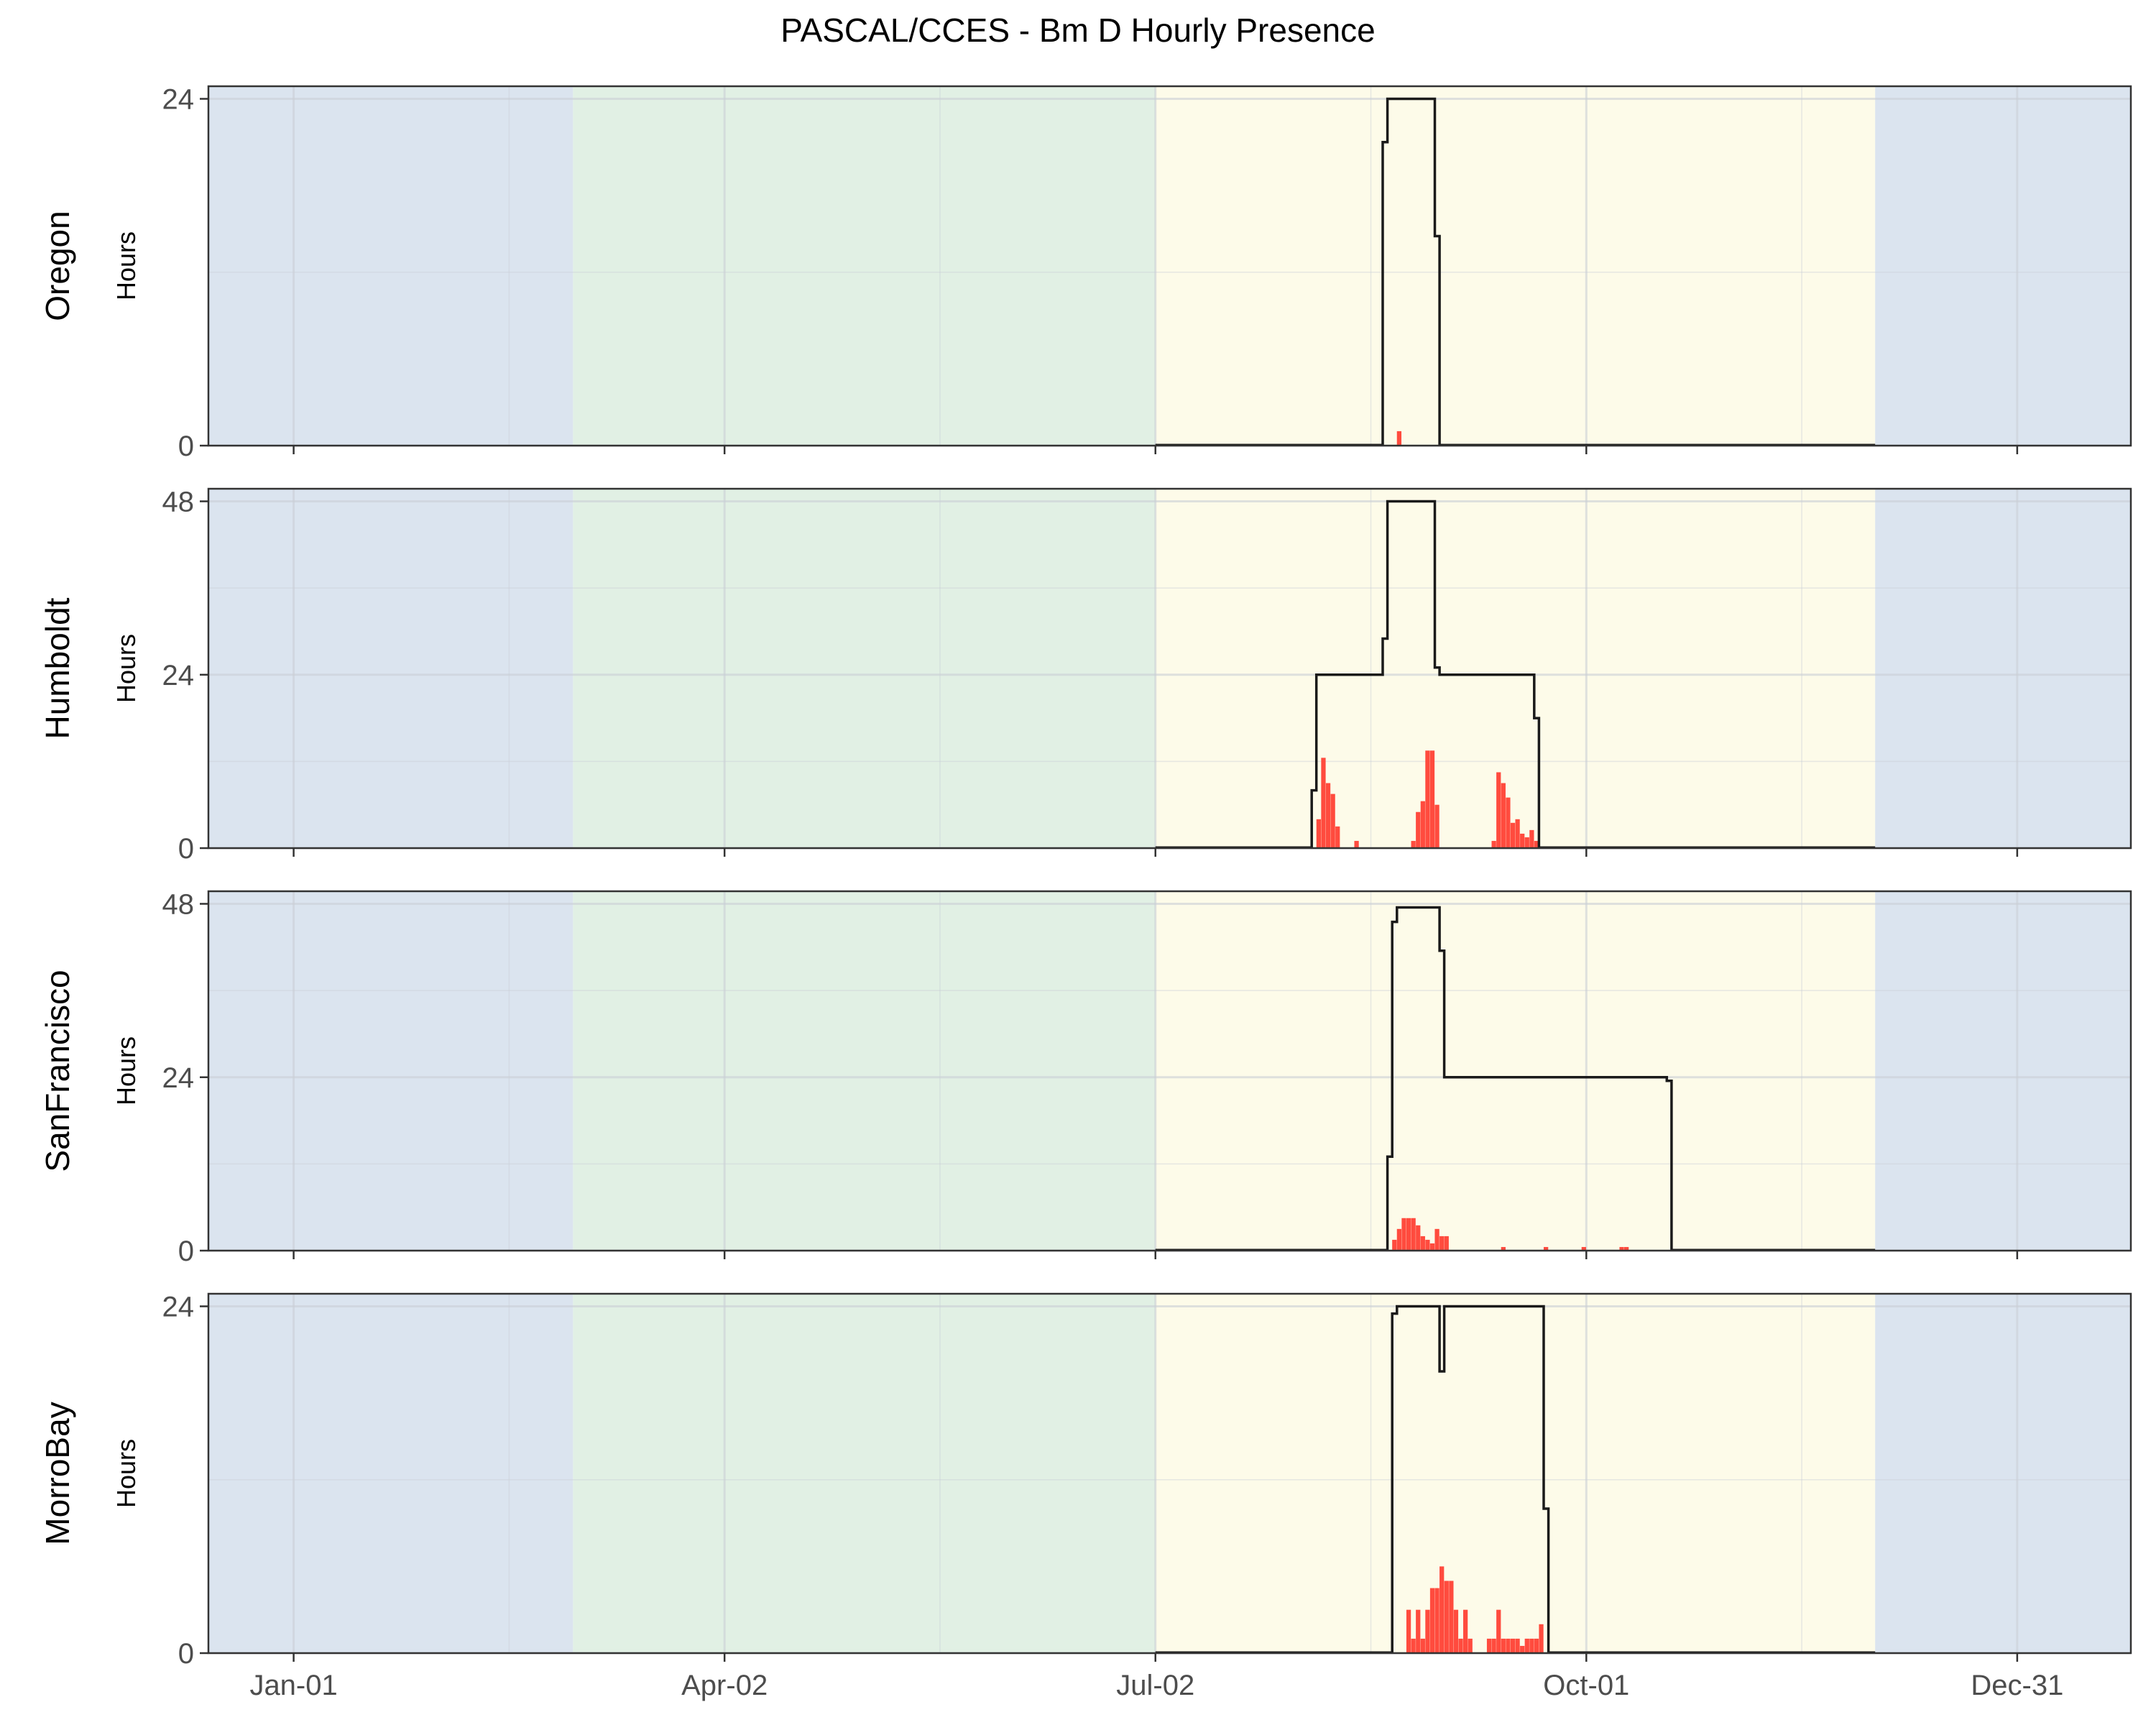 The height and width of the screenshot is (1725, 2156). What do you see at coordinates (293, 1685) in the screenshot?
I see `x-tick-label: Jan-01` at bounding box center [293, 1685].